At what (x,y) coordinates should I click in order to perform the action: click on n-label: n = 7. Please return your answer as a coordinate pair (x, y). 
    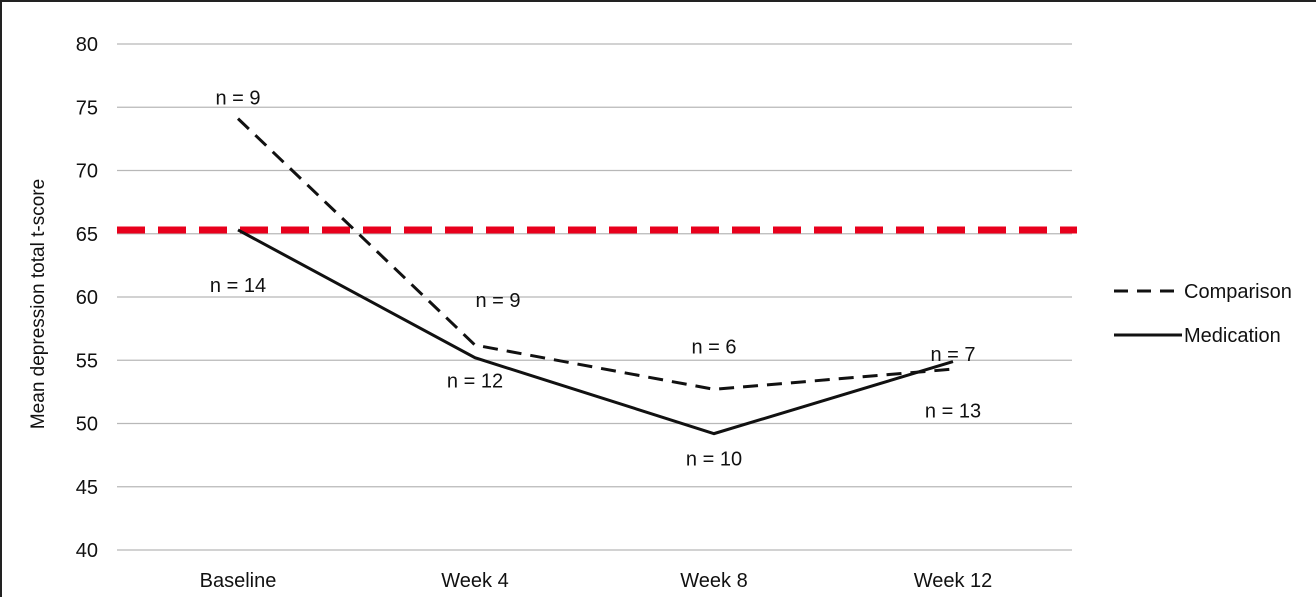
    Looking at the image, I should click on (952, 355).